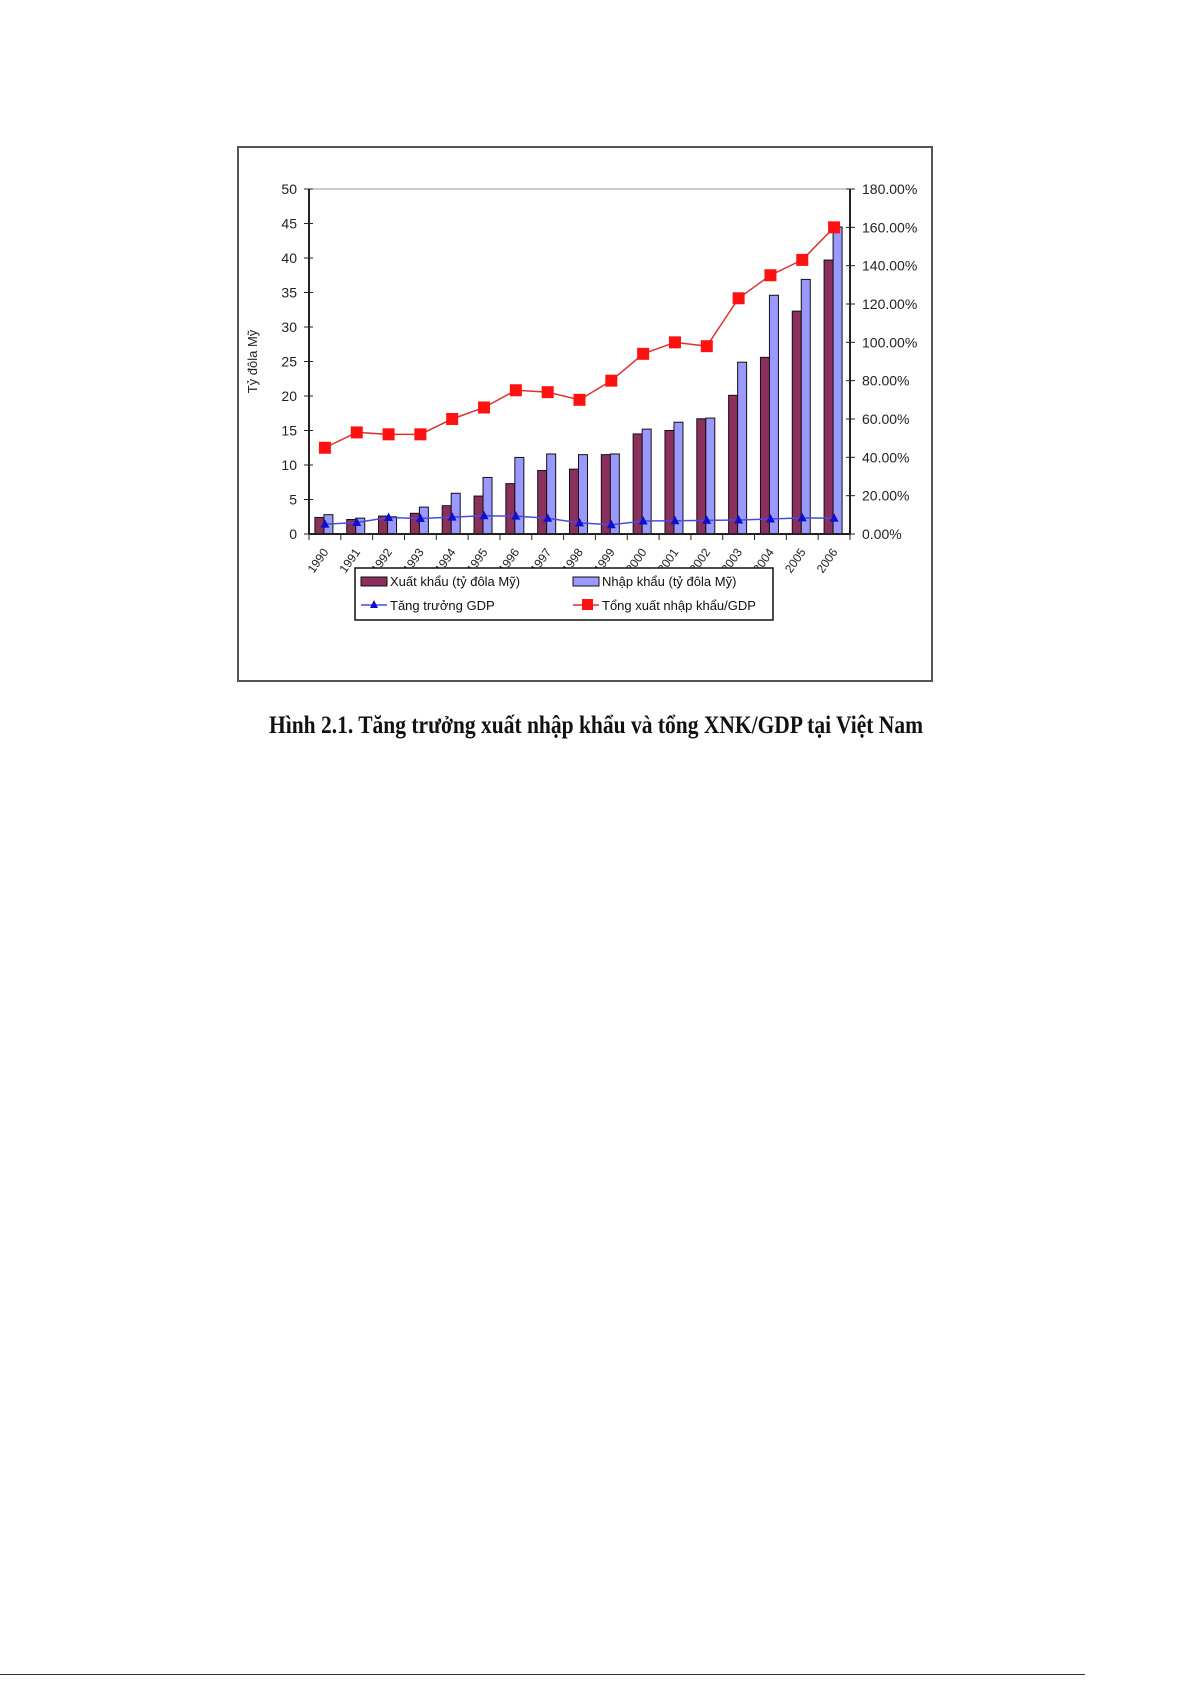 The image size is (1192, 1685). What do you see at coordinates (289, 431) in the screenshot?
I see `left-tick-label: 15` at bounding box center [289, 431].